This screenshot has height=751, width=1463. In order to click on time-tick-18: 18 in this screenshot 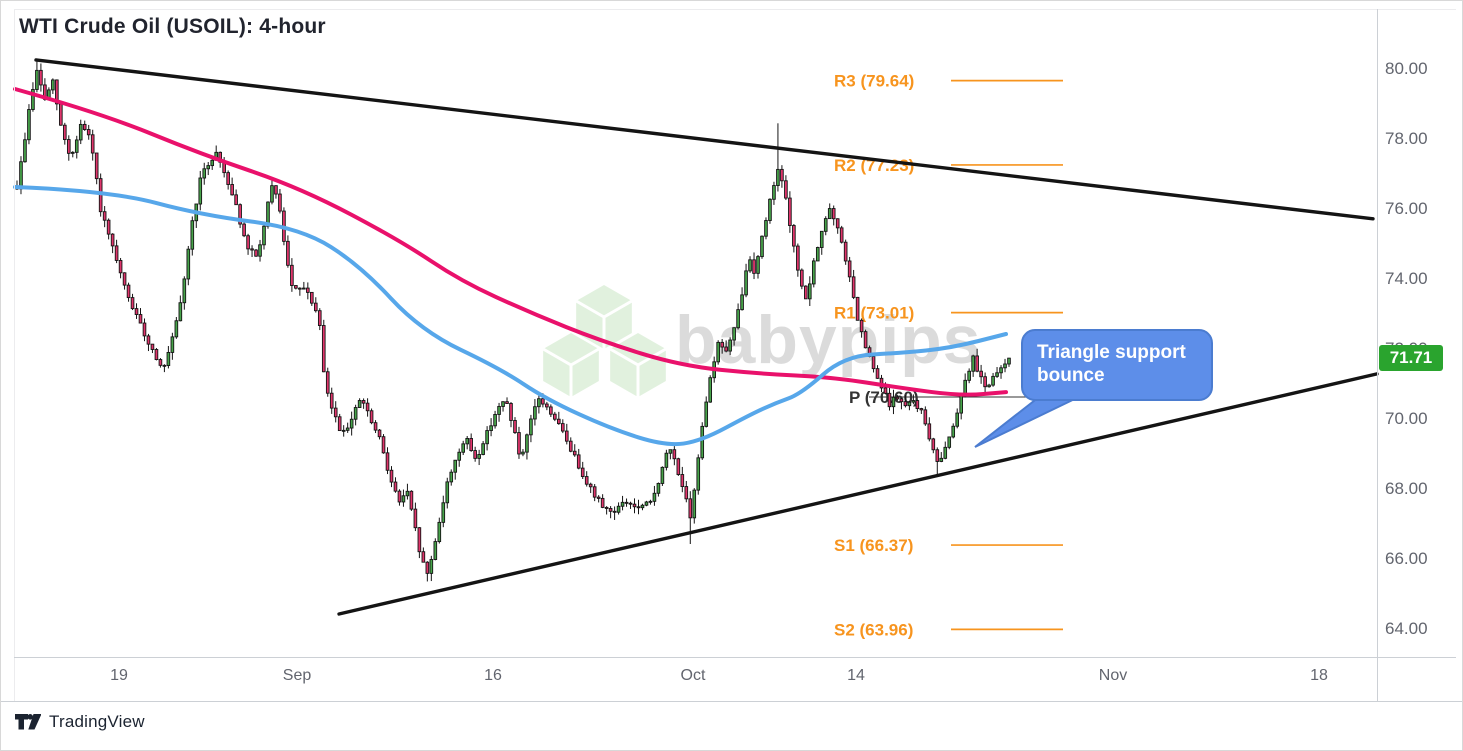, I will do `click(1319, 675)`.